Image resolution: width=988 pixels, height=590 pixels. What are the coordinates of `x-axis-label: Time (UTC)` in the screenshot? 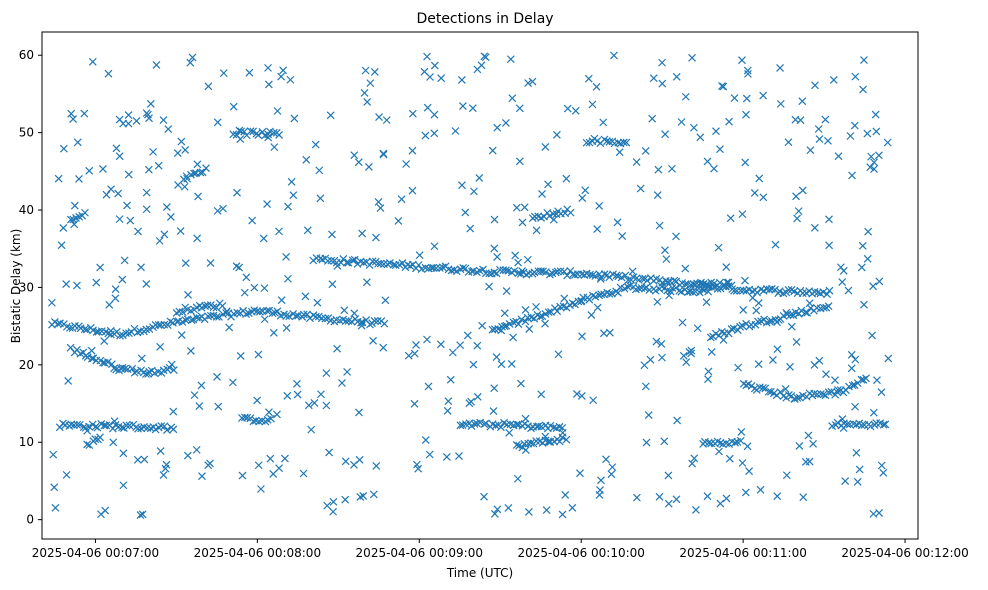 It's located at (479, 573).